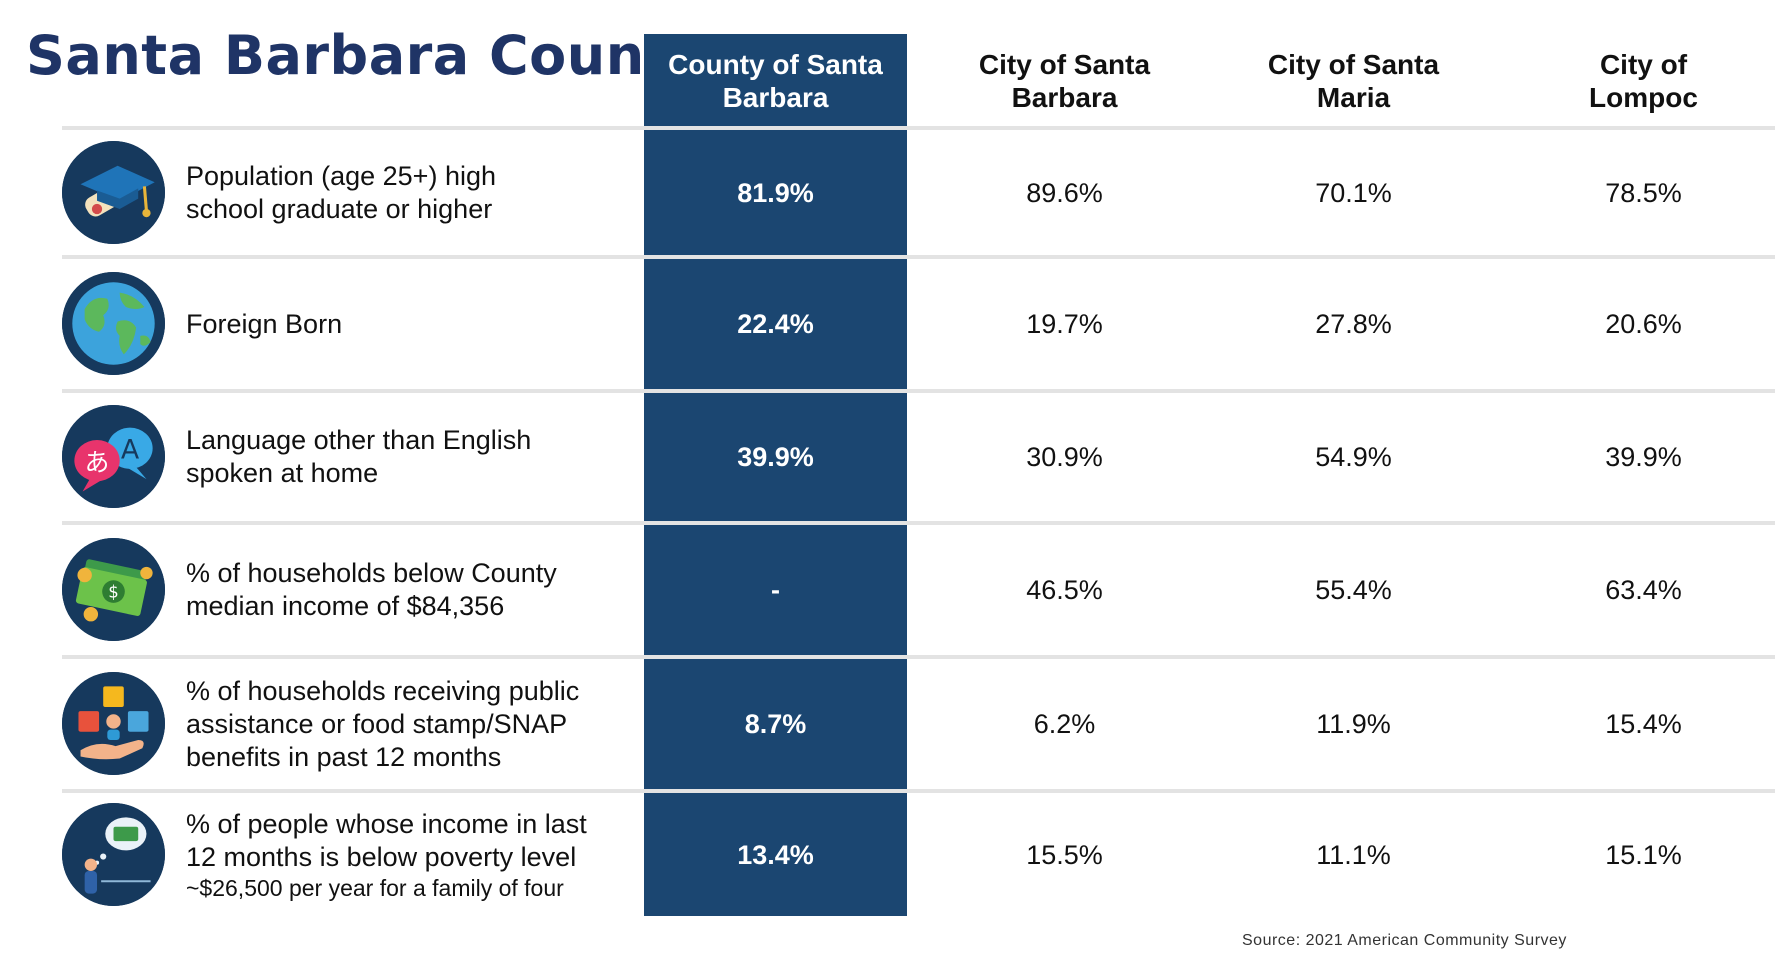 The height and width of the screenshot is (955, 1775). Describe the element at coordinates (1404, 940) in the screenshot. I see `source-note: Source: 2021 American Community Survey` at that location.